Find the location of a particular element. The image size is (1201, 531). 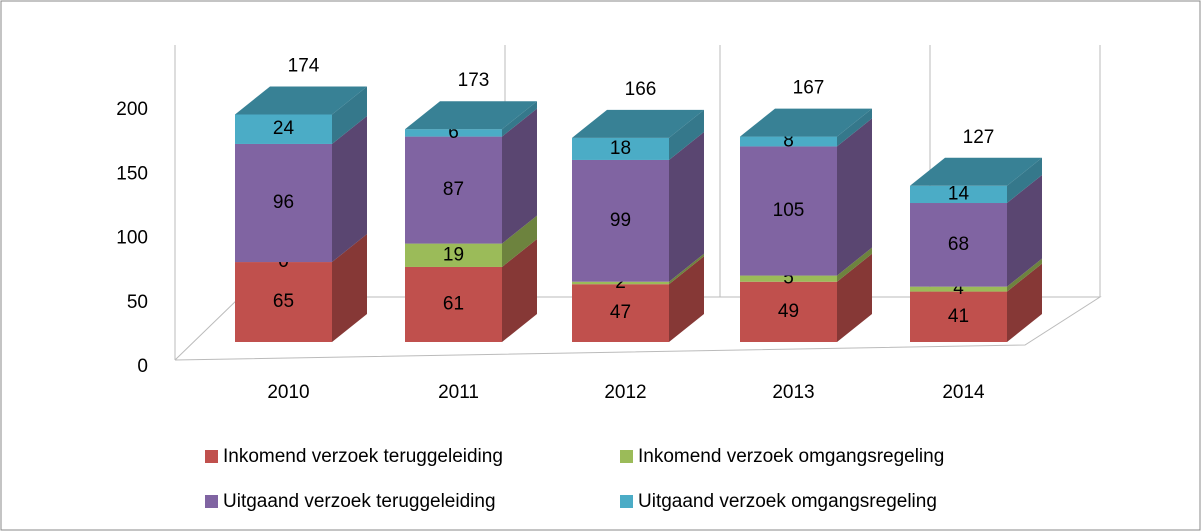

data-label: 68 is located at coordinates (958, 244).